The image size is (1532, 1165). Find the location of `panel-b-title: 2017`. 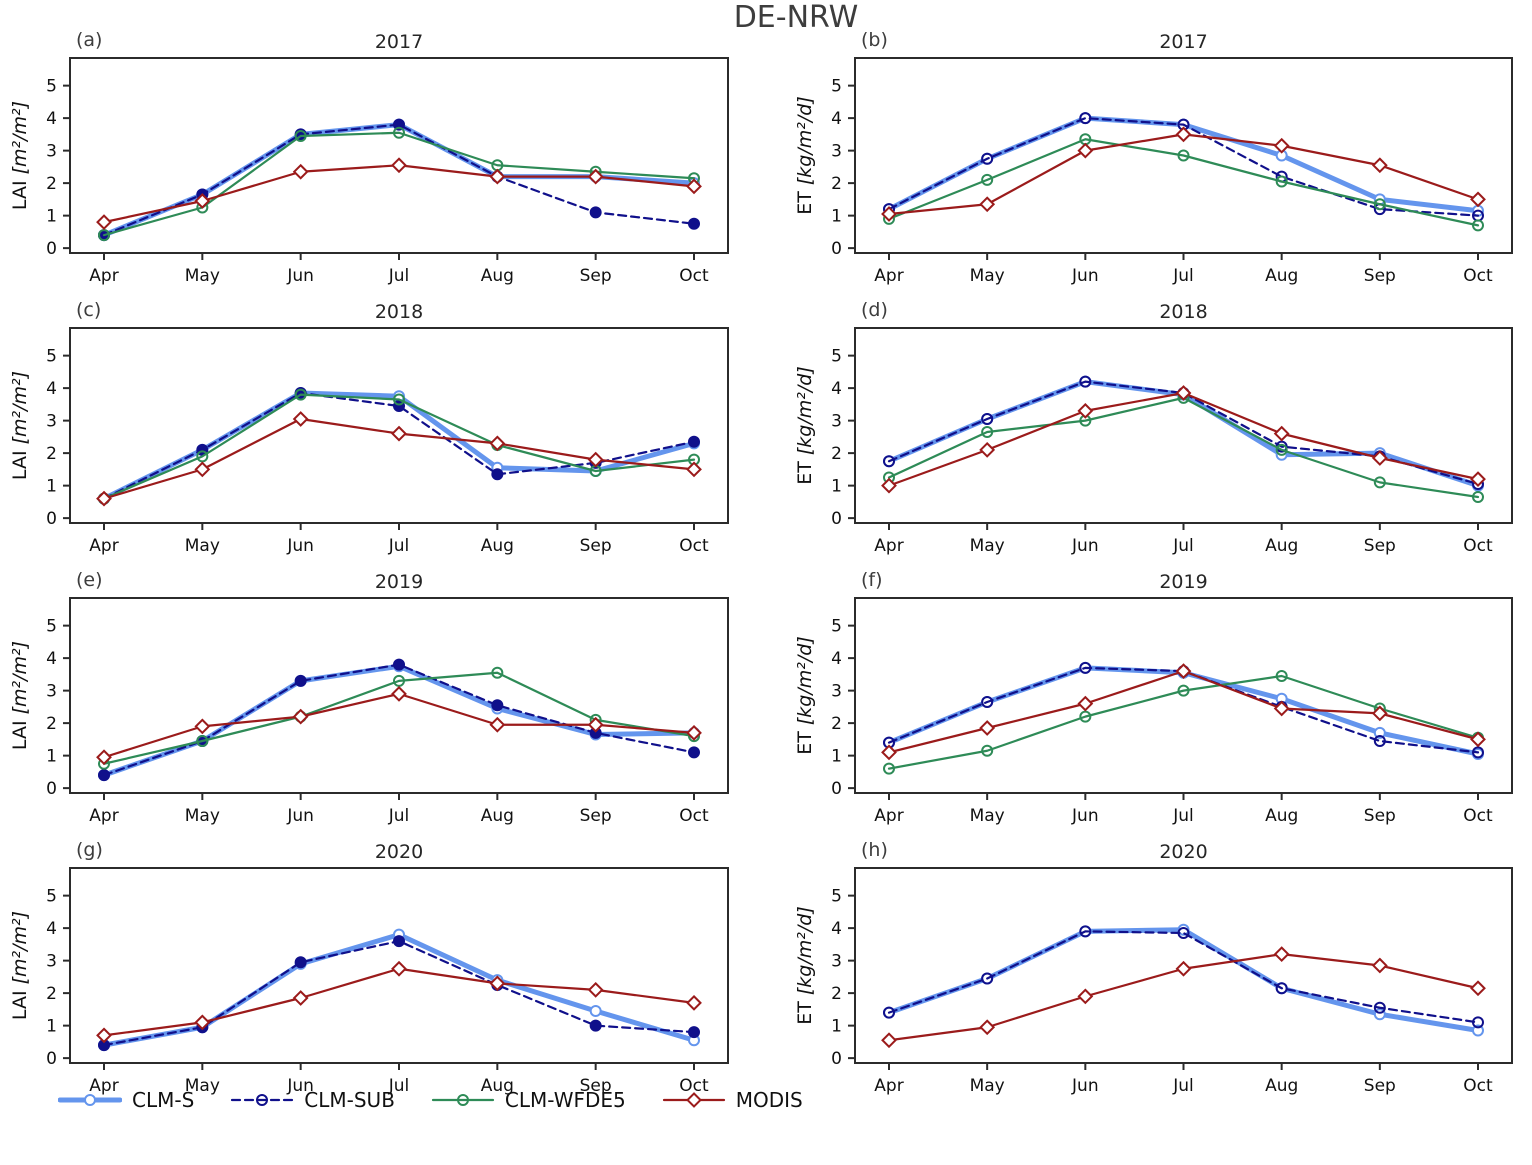

panel-b-title: 2017 is located at coordinates (1183, 42).